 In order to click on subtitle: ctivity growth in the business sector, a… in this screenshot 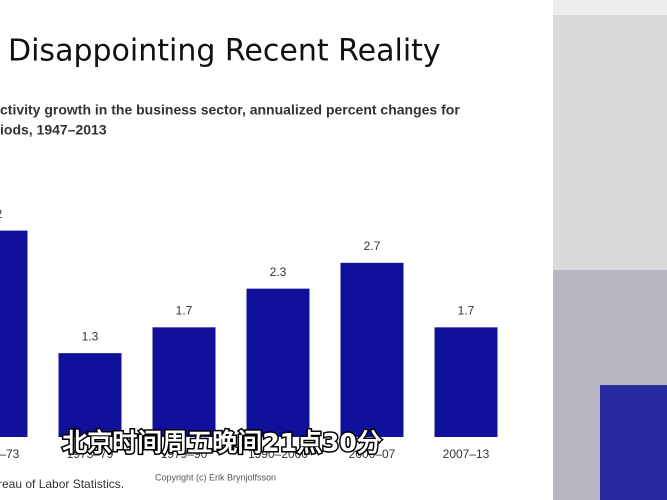, I will do `click(230, 110)`.